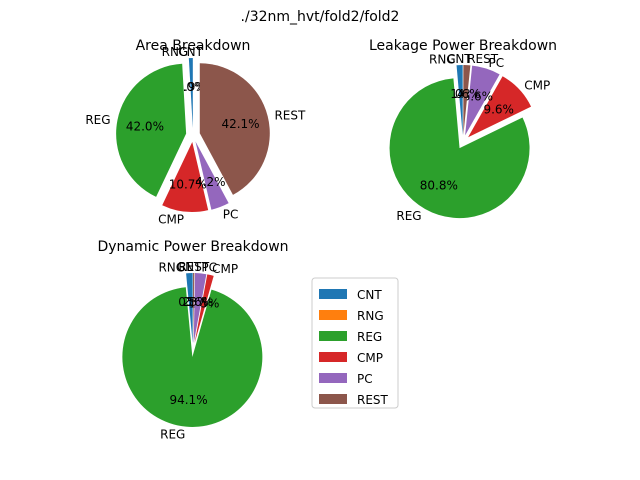  I want to click on area-breakdown-slice-rest, so click(234, 129).